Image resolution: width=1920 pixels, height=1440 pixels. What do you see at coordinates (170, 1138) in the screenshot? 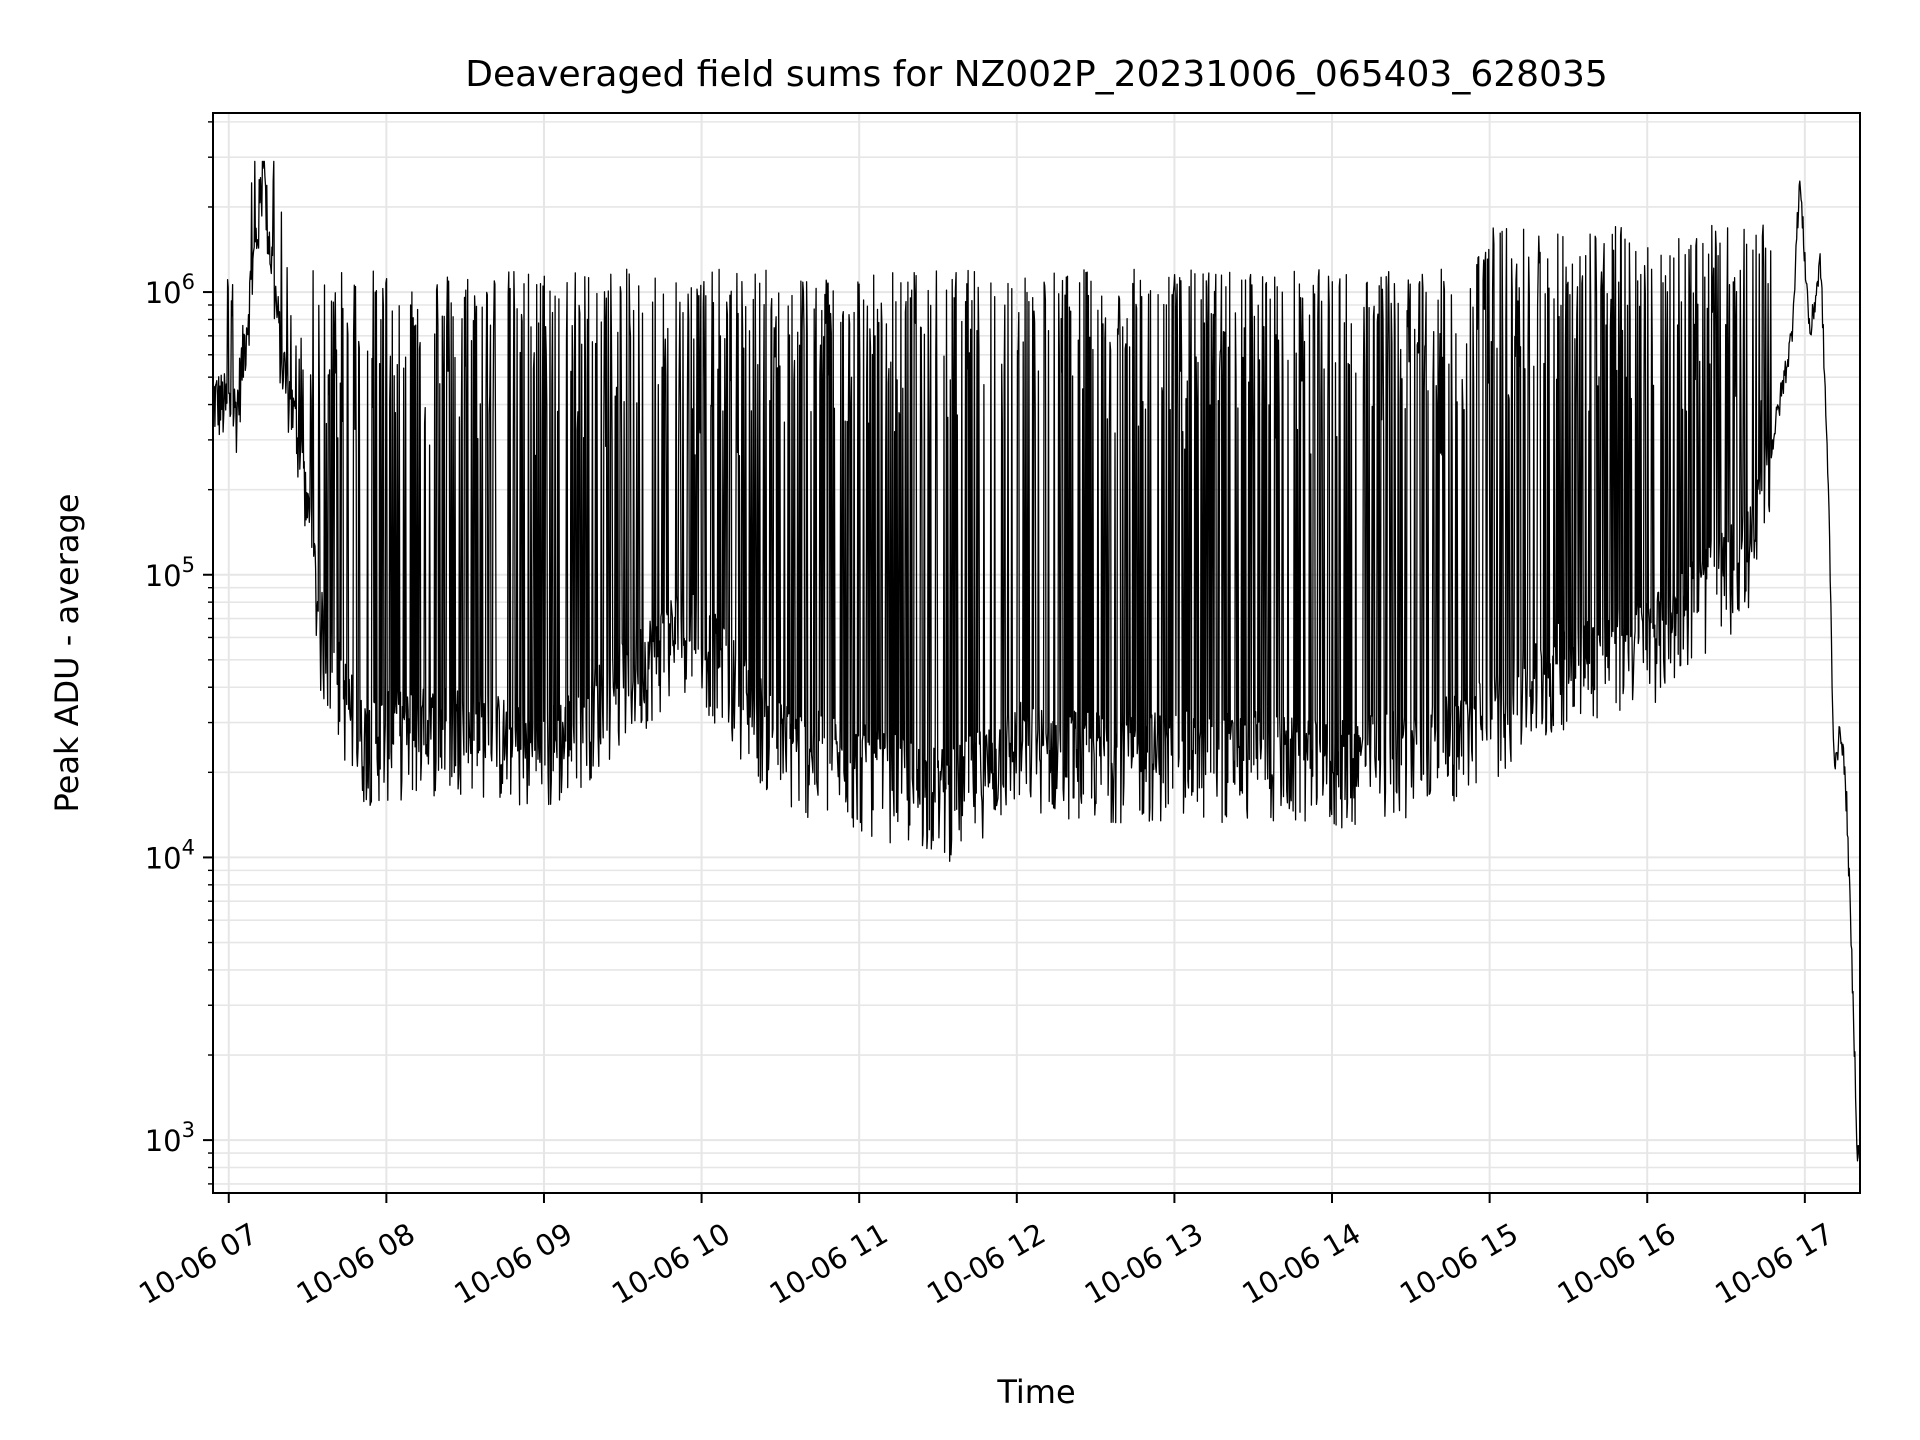
I see `y-tick-label: 10³` at bounding box center [170, 1138].